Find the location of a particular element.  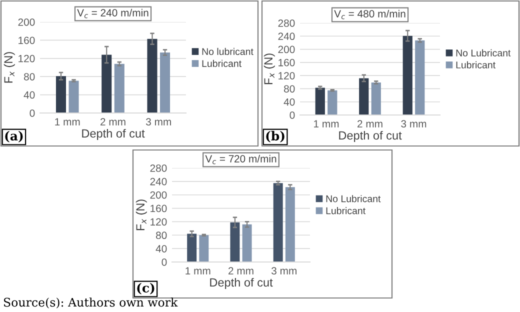

text: (a) is located at coordinates (14, 136).